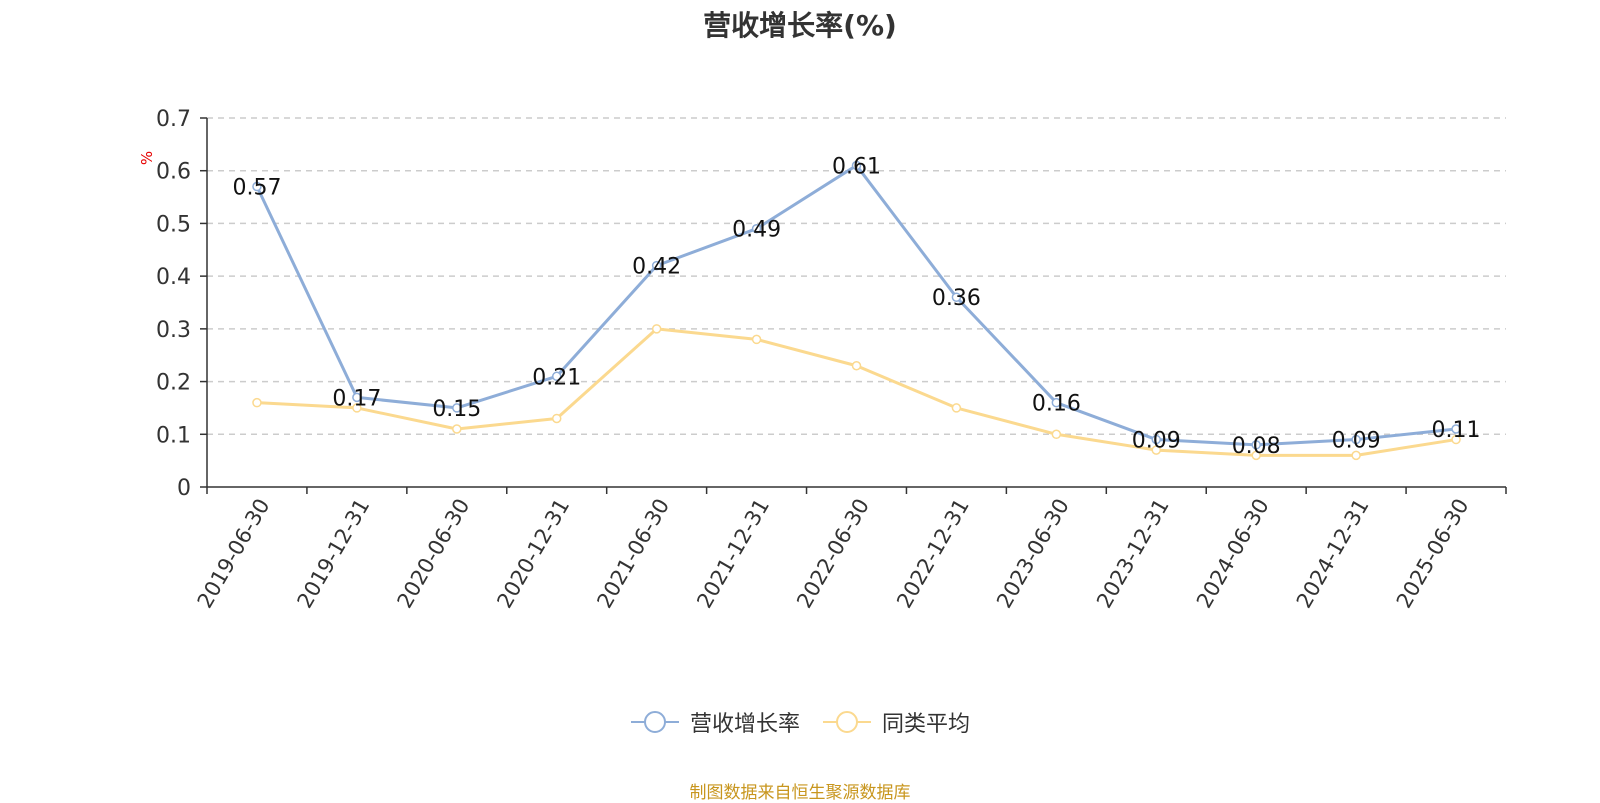 The image size is (1600, 803). I want to click on x-tick-label: 2021-06-30, so click(633, 554).